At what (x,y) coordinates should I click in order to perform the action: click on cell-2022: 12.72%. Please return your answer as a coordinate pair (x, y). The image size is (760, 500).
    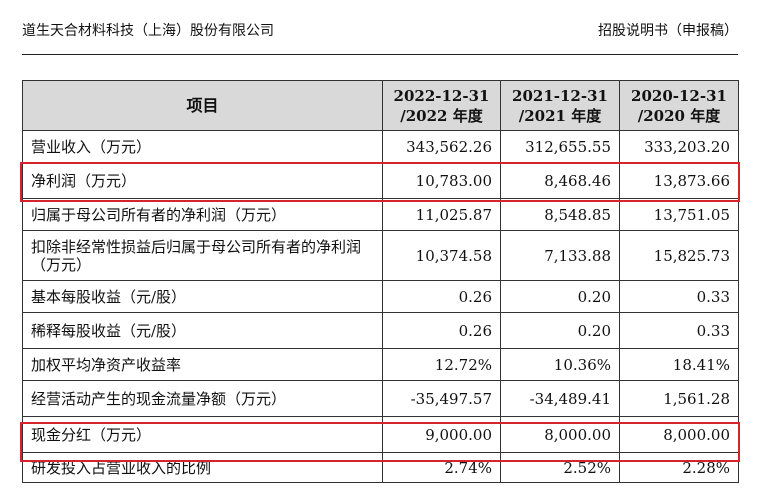
    Looking at the image, I should click on (441, 364).